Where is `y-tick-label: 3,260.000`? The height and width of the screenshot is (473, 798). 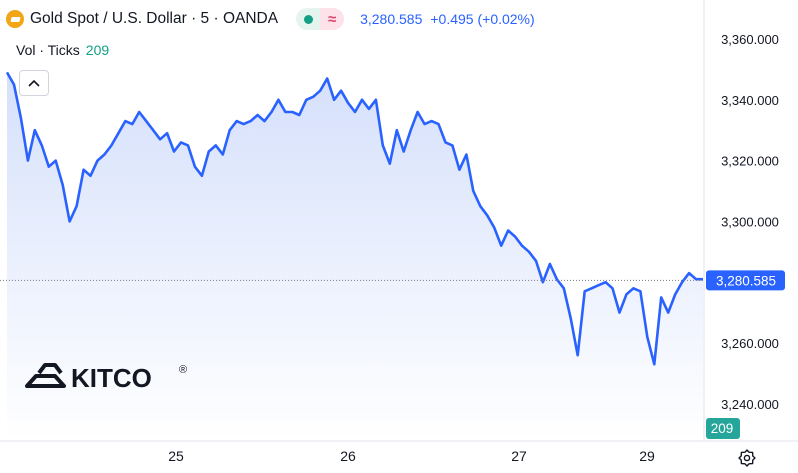 y-tick-label: 3,260.000 is located at coordinates (750, 343).